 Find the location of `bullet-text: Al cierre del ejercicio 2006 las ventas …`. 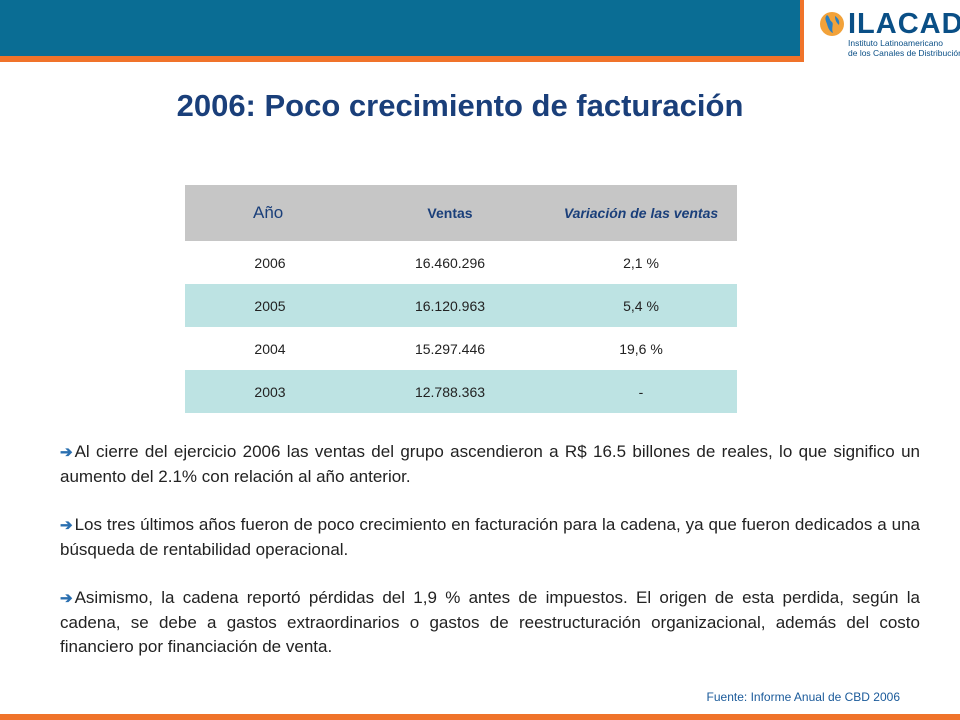

bullet-text: Al cierre del ejercicio 2006 las ventas … is located at coordinates (490, 464).